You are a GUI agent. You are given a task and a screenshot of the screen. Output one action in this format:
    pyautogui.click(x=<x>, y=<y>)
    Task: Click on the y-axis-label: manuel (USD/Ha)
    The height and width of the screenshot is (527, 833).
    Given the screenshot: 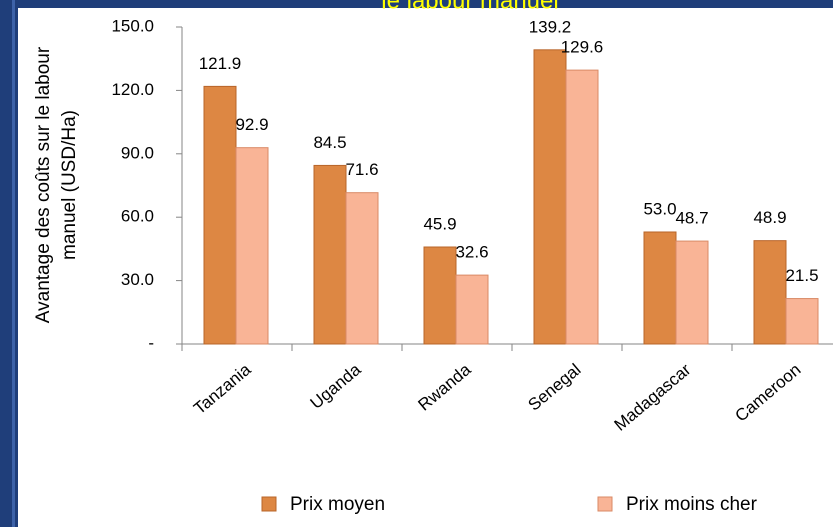 What is the action you would take?
    pyautogui.click(x=69, y=185)
    